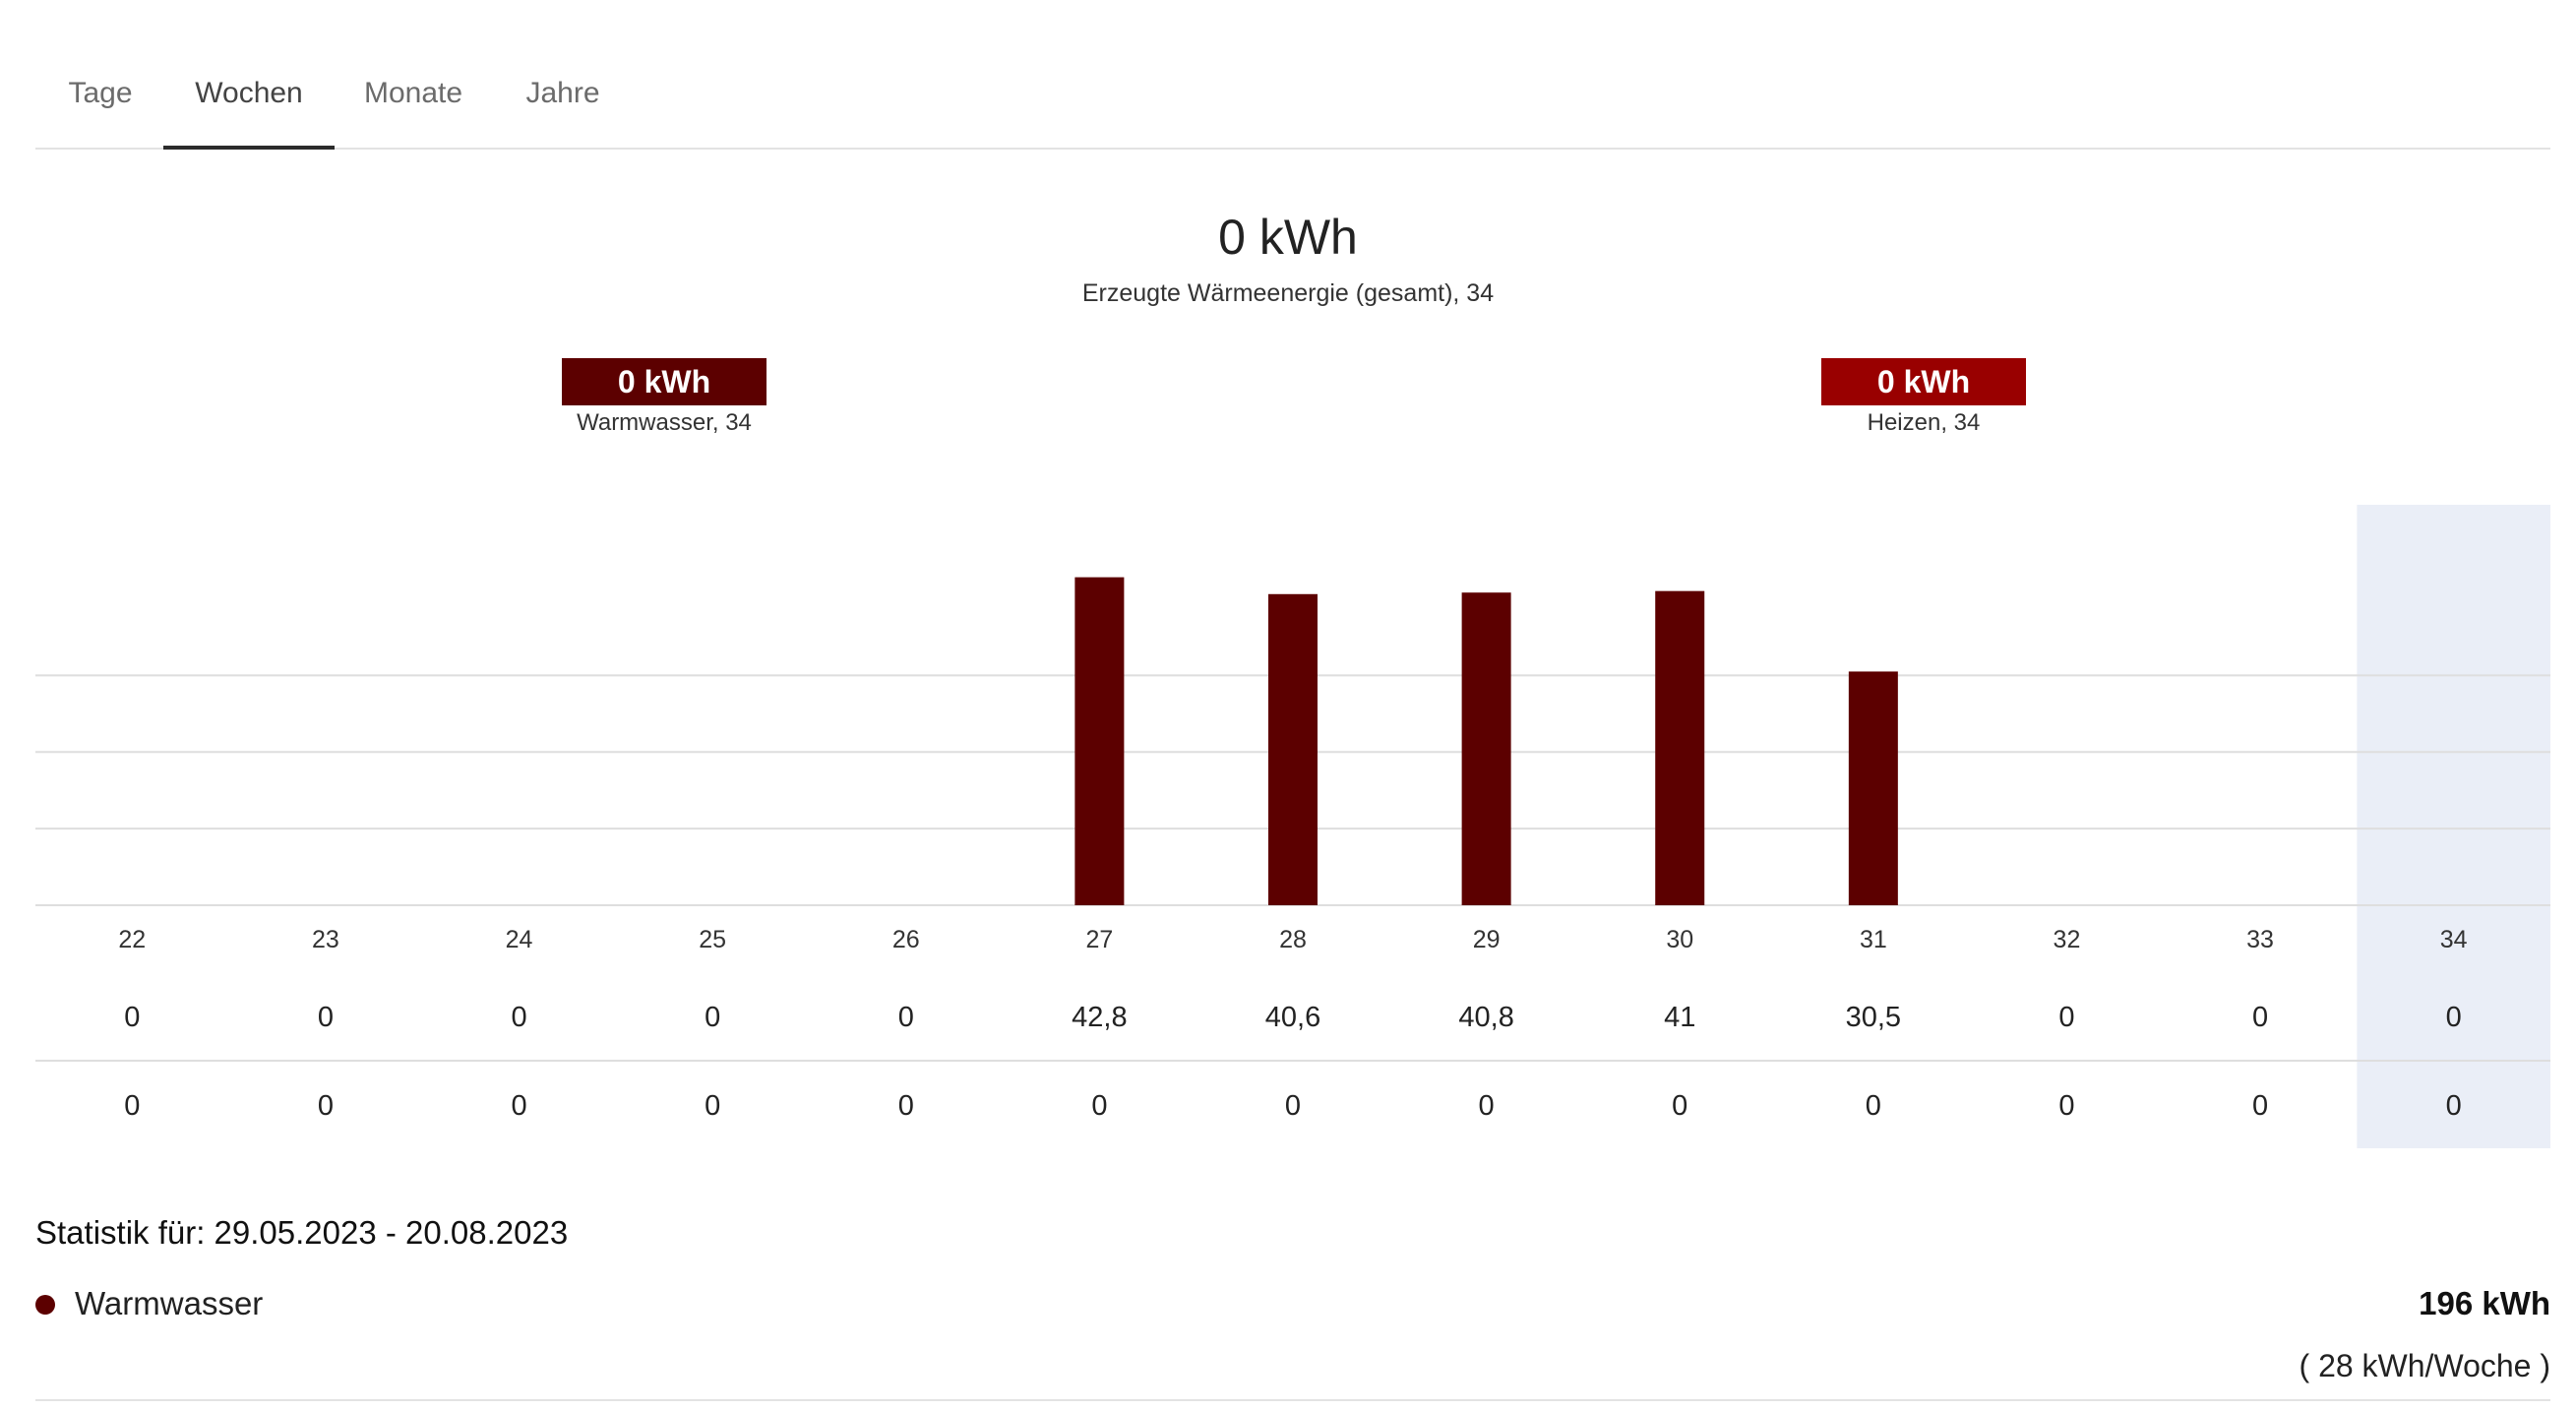 Image resolution: width=2576 pixels, height=1411 pixels. Describe the element at coordinates (2260, 939) in the screenshot. I see `week-label-33: 33` at that location.